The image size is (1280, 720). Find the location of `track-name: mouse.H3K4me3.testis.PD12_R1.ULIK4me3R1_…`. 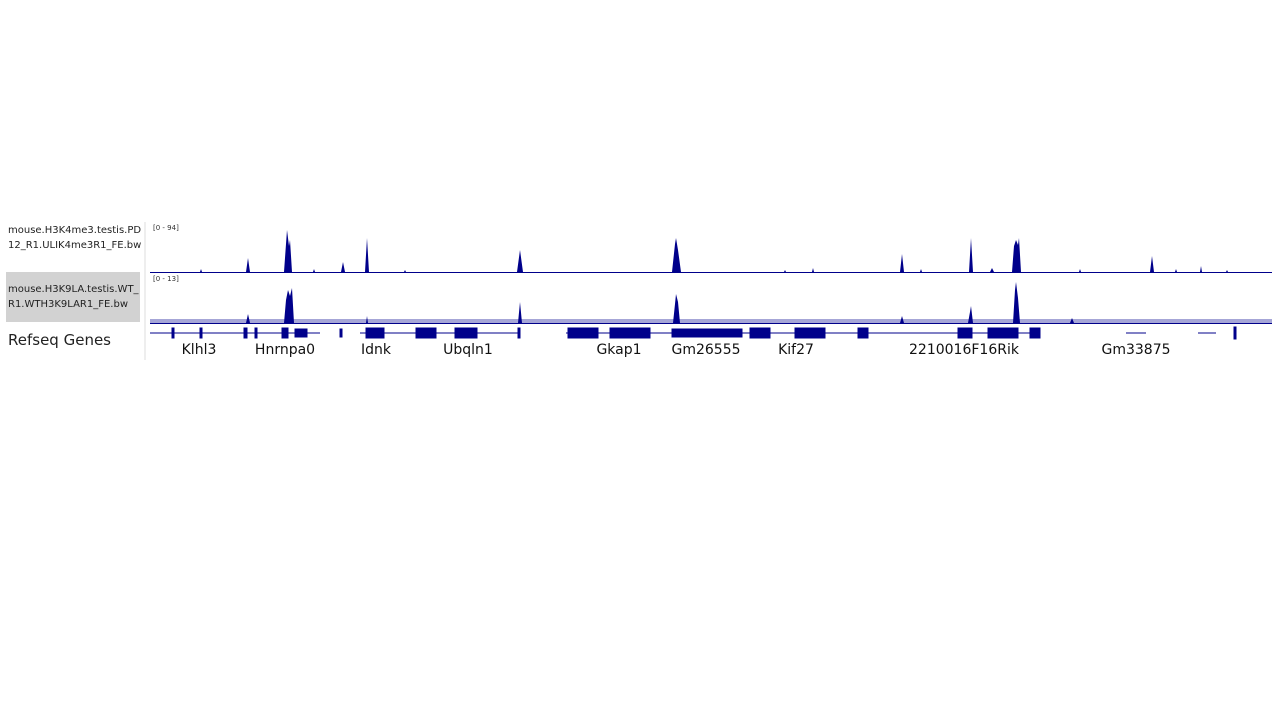

track-name: mouse.H3K4me3.testis.PD12_R1.ULIK4me3R1_… is located at coordinates (75, 238).